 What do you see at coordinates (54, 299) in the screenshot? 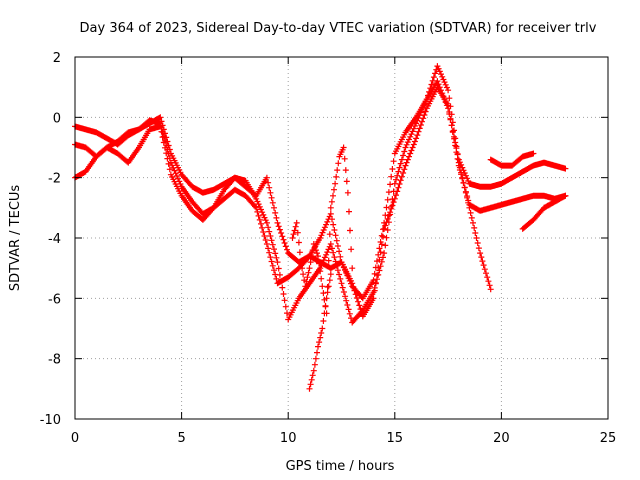
I see `y-tick-label: -6` at bounding box center [54, 299].